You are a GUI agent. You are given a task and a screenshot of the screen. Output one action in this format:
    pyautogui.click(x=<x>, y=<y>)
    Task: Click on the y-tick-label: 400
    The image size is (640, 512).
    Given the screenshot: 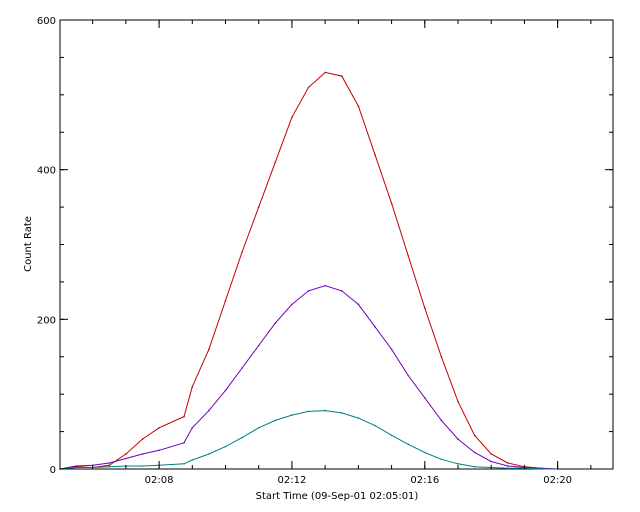 What is the action you would take?
    pyautogui.click(x=46, y=171)
    